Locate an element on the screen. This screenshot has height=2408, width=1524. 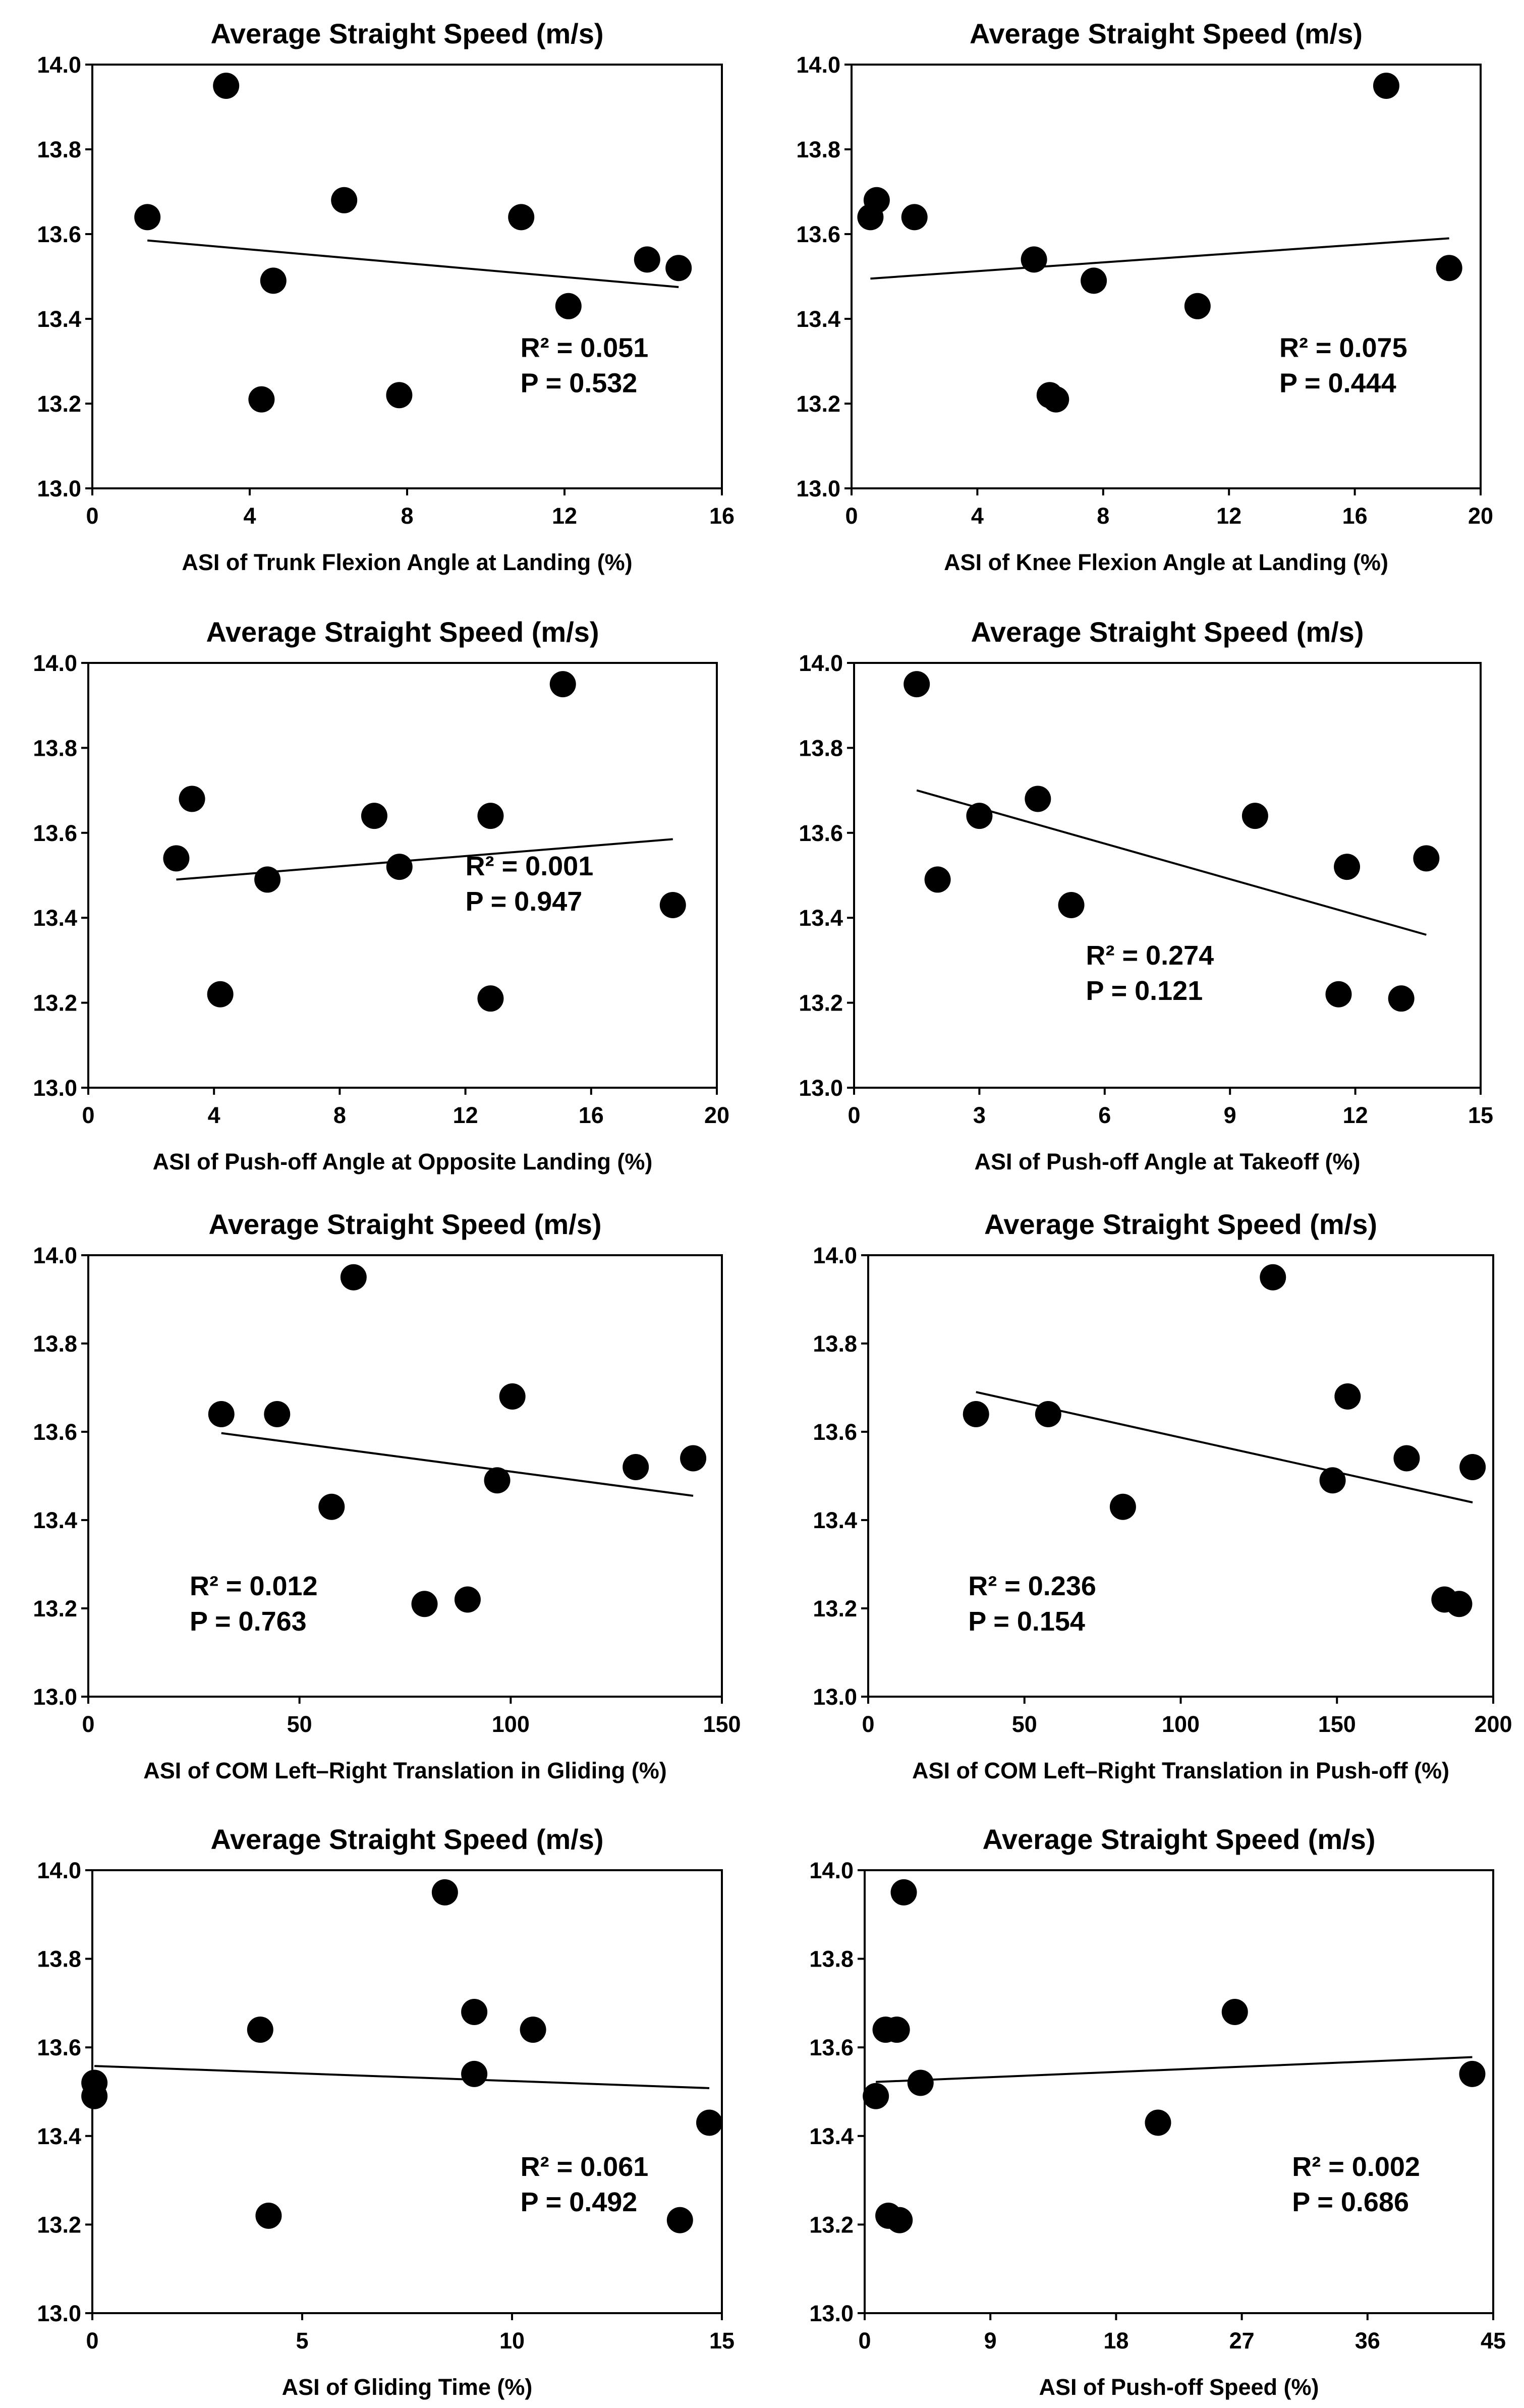
r-squared-label: R² = 0.012 is located at coordinates (254, 1586).